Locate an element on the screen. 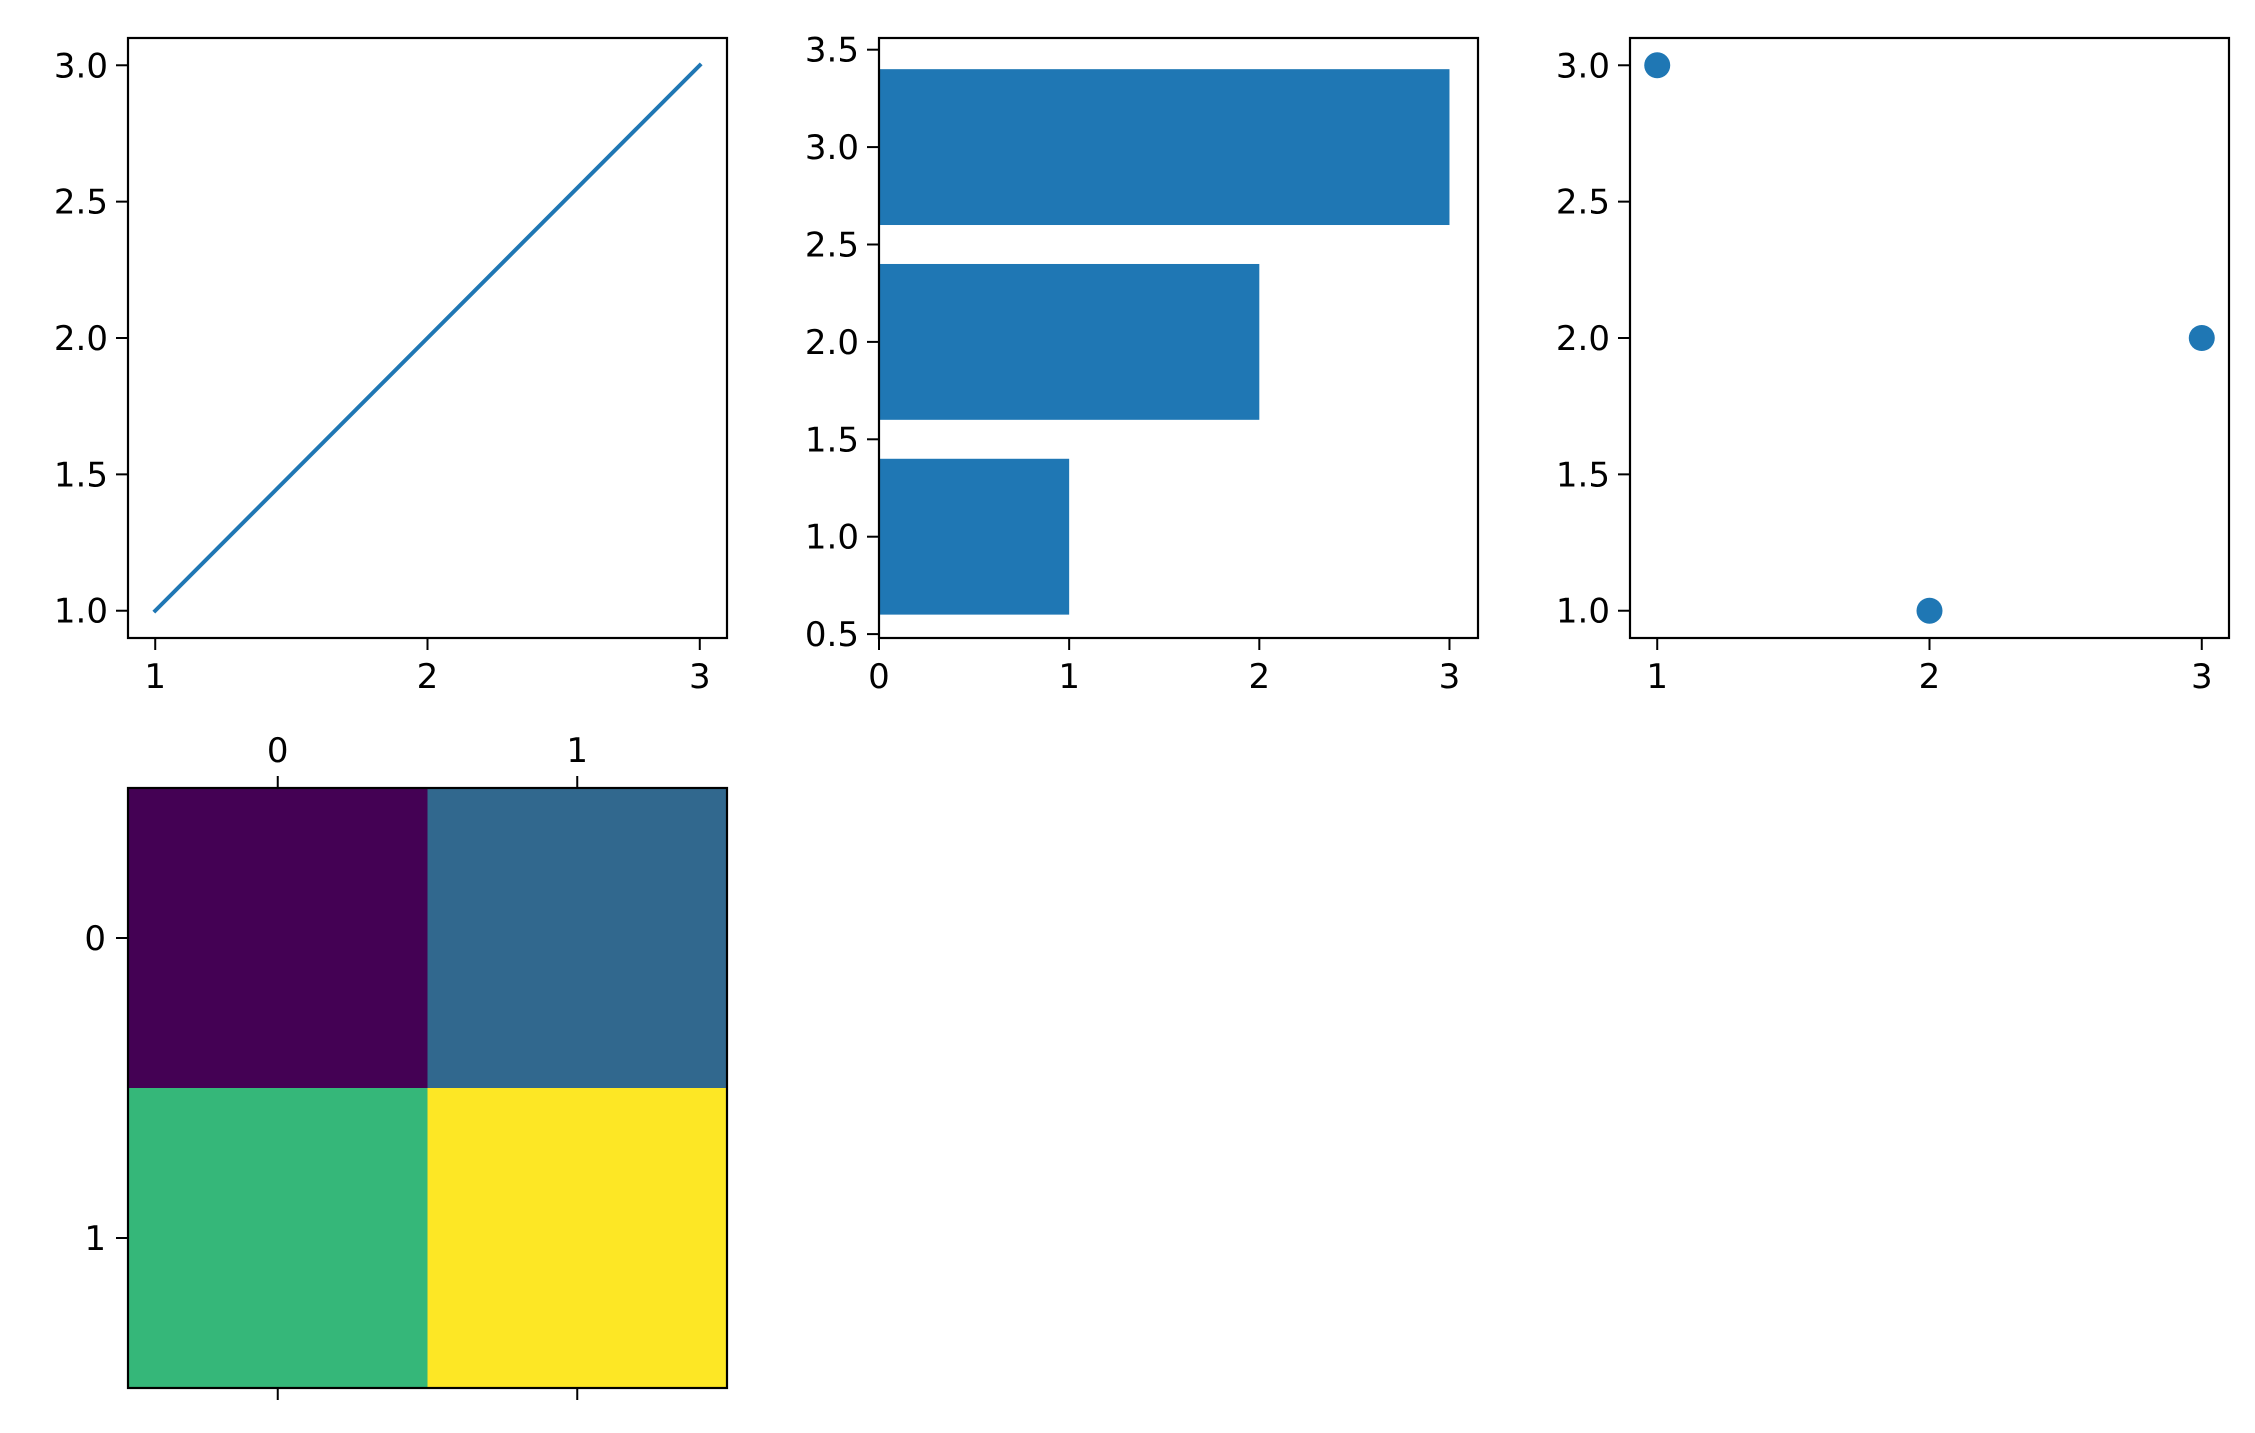 This screenshot has height=1433, width=2255. y-tick-label: 0 is located at coordinates (95, 939).